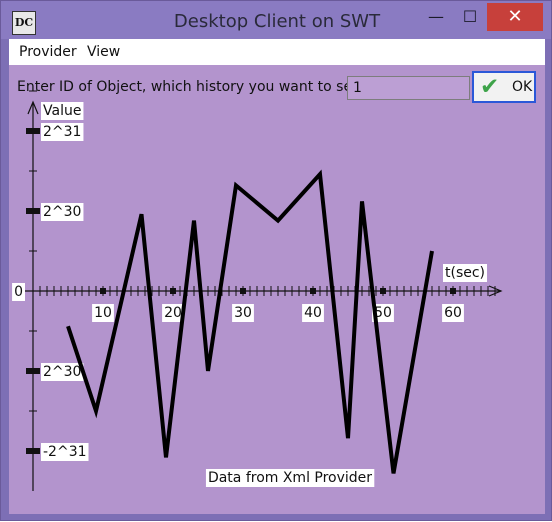 Image resolution: width=552 pixels, height=522 pixels. What do you see at coordinates (33, 107) in the screenshot?
I see `y-axis-arrow` at bounding box center [33, 107].